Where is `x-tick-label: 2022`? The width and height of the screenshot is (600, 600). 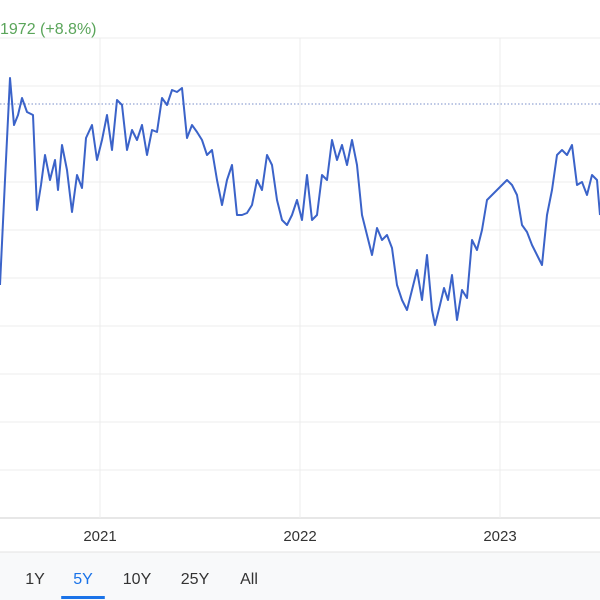 x-tick-label: 2022 is located at coordinates (299, 536).